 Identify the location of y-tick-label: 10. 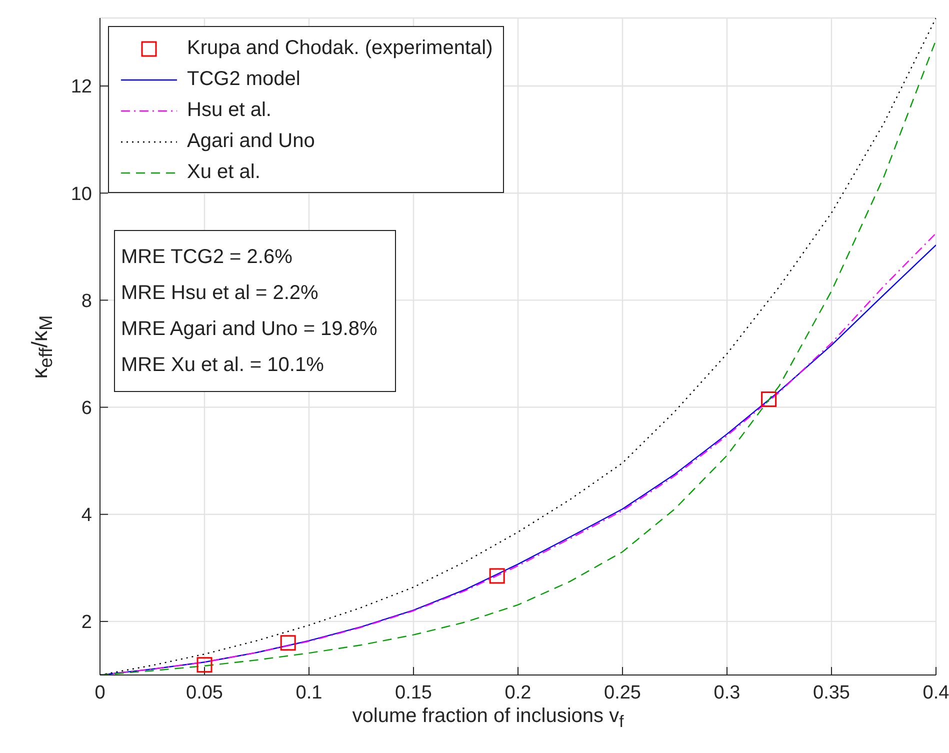
(81, 194).